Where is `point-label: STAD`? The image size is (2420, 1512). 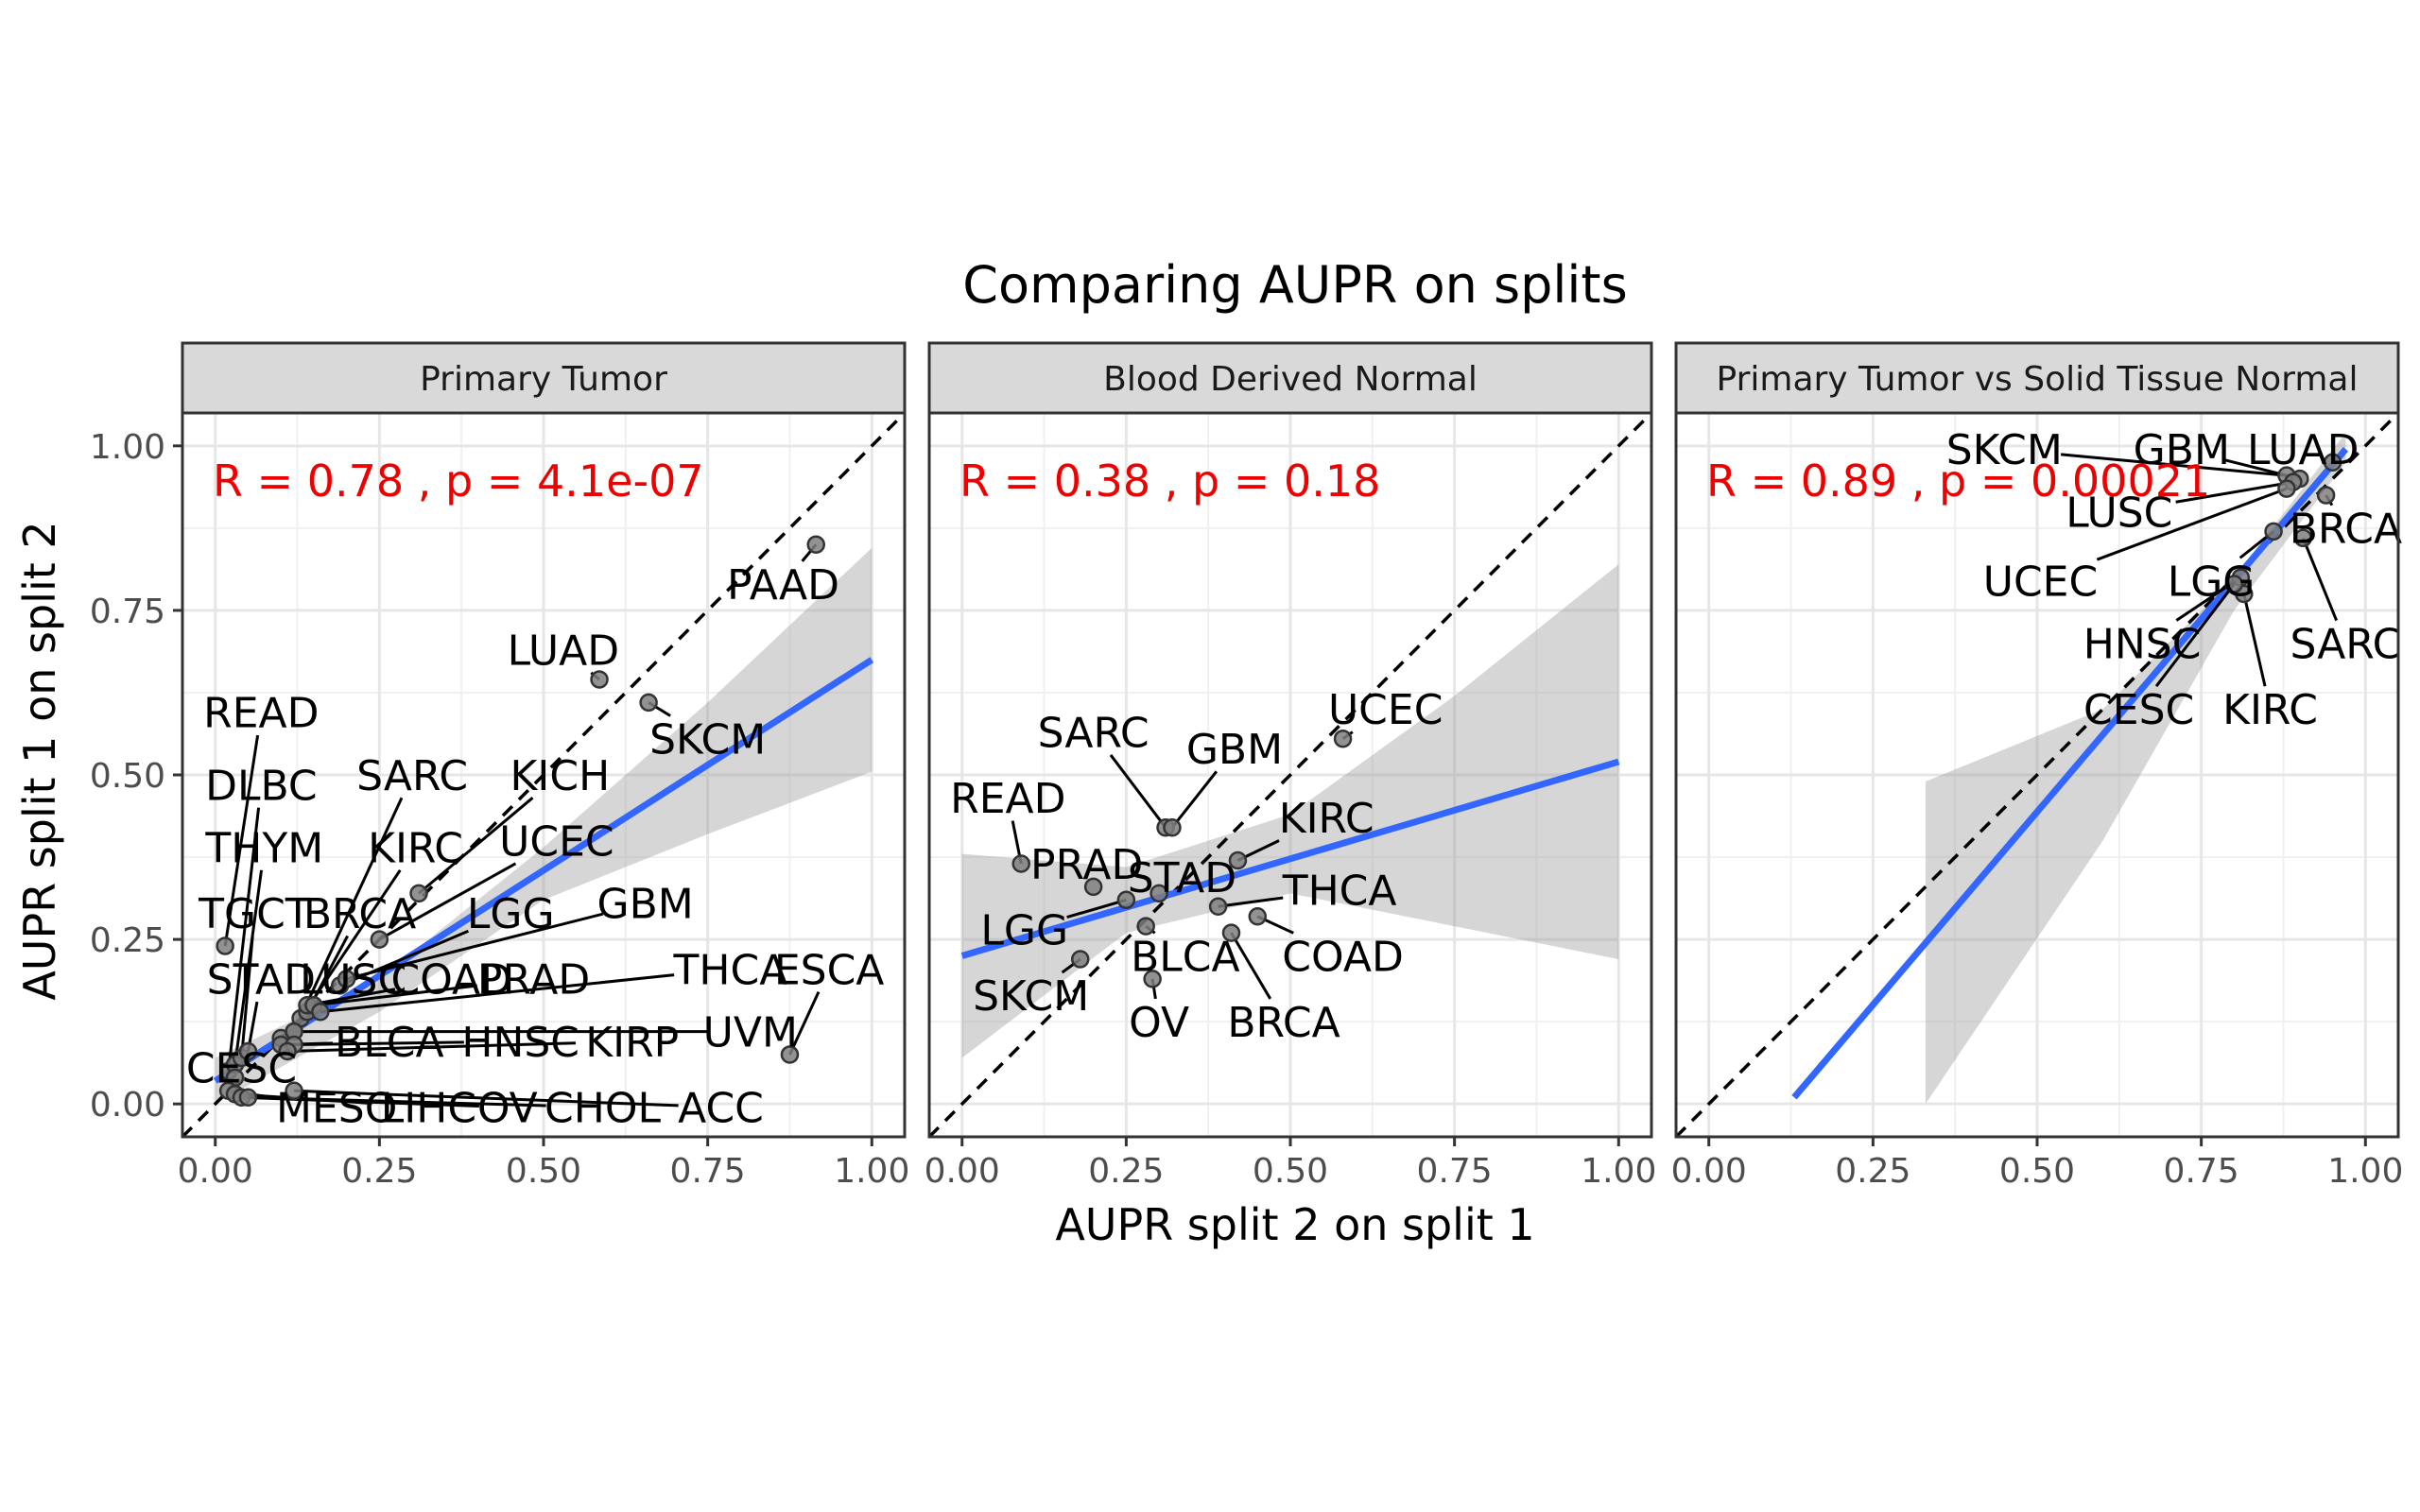
point-label: STAD is located at coordinates (1182, 878).